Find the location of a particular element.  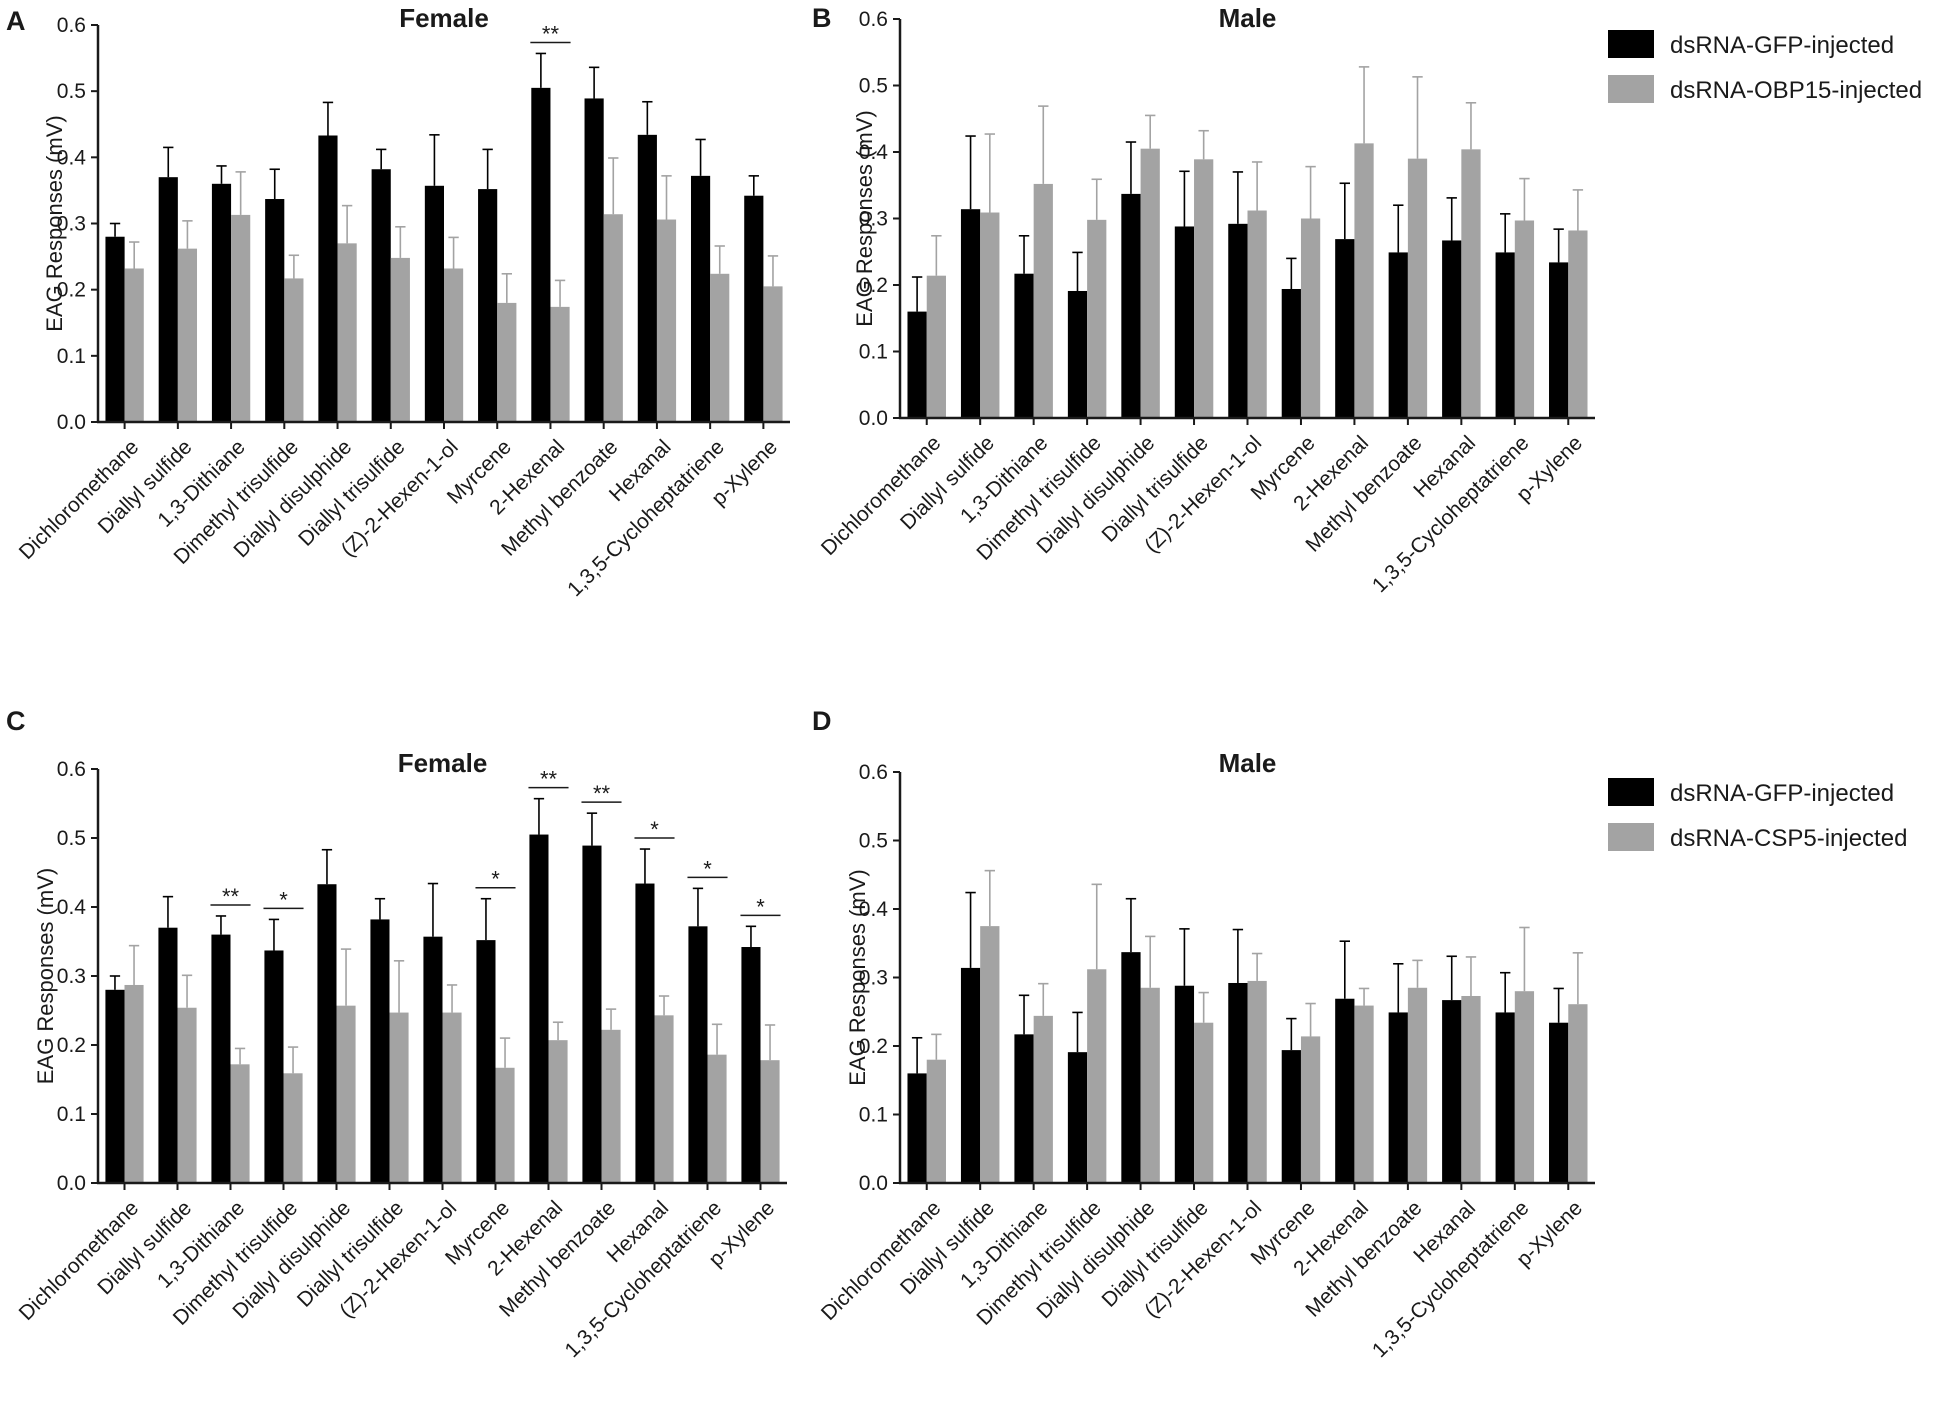

legend-label-d-1: dsRNA-CSP5-injected is located at coordinates (1788, 838).